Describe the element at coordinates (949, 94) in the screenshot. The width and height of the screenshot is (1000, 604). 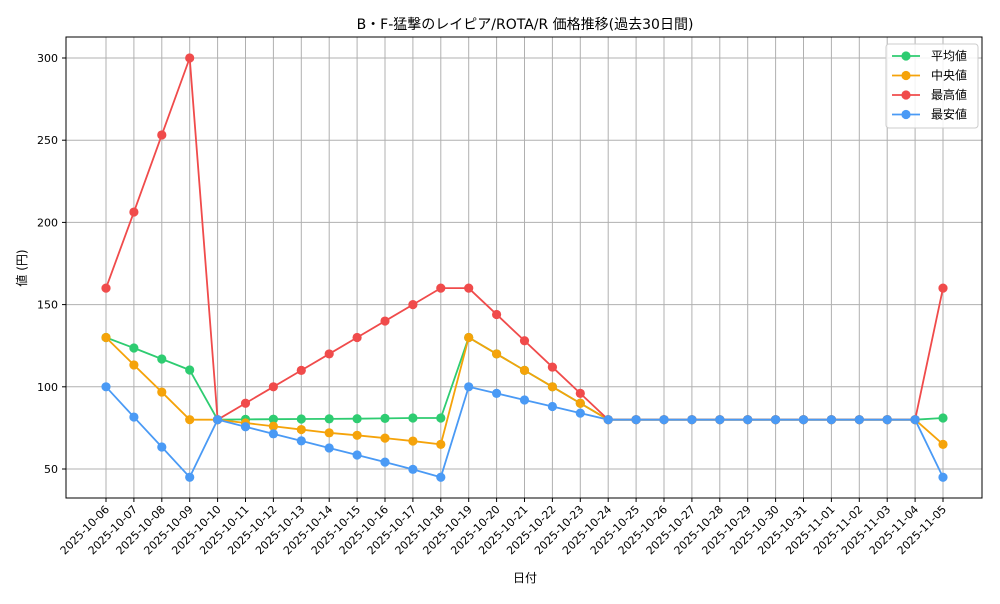
I see `legend-label: 最高値` at that location.